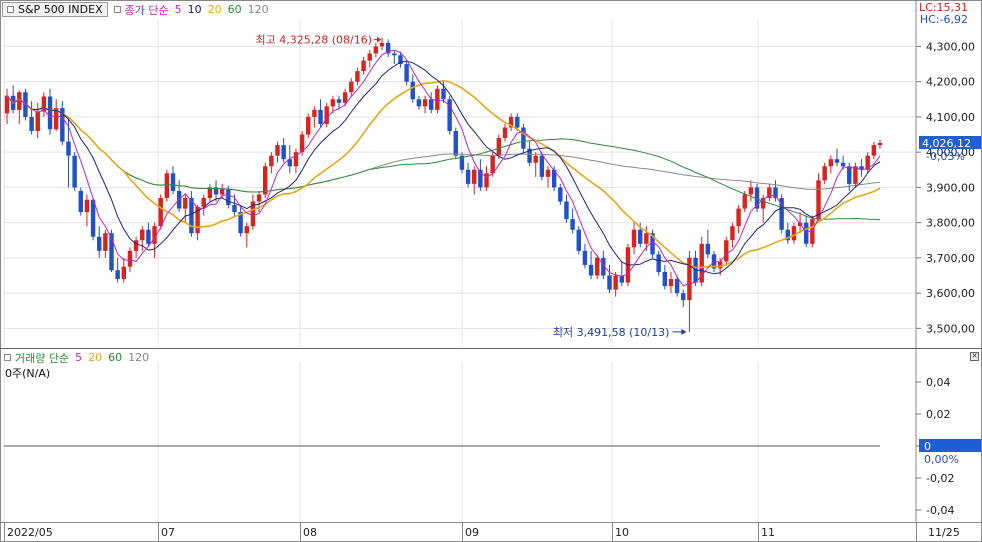  Describe the element at coordinates (940, 478) in the screenshot. I see `vol-y-tick-label: -0,02` at that location.